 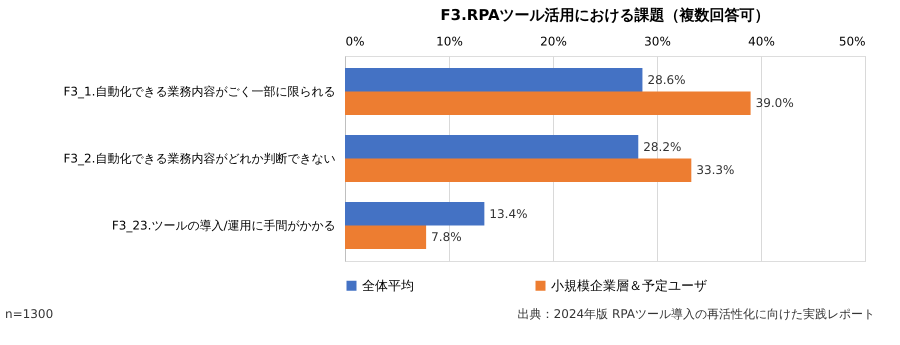 I want to click on x-tick-label: 10%, so click(x=449, y=41).